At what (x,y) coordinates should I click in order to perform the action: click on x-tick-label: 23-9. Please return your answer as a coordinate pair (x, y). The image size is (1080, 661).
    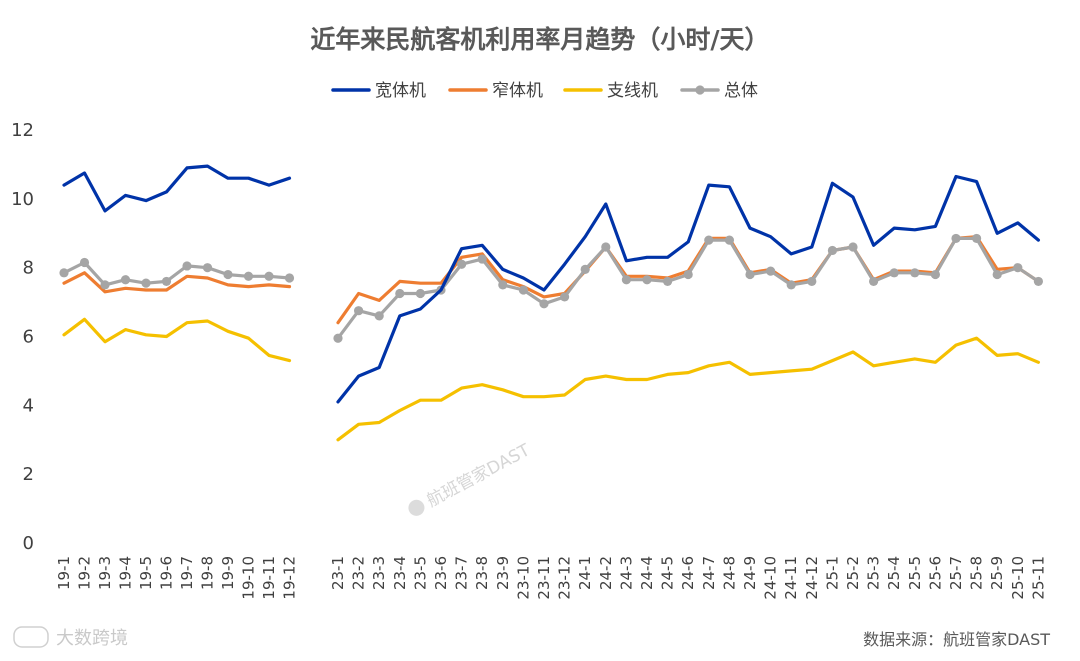
    Looking at the image, I should click on (503, 573).